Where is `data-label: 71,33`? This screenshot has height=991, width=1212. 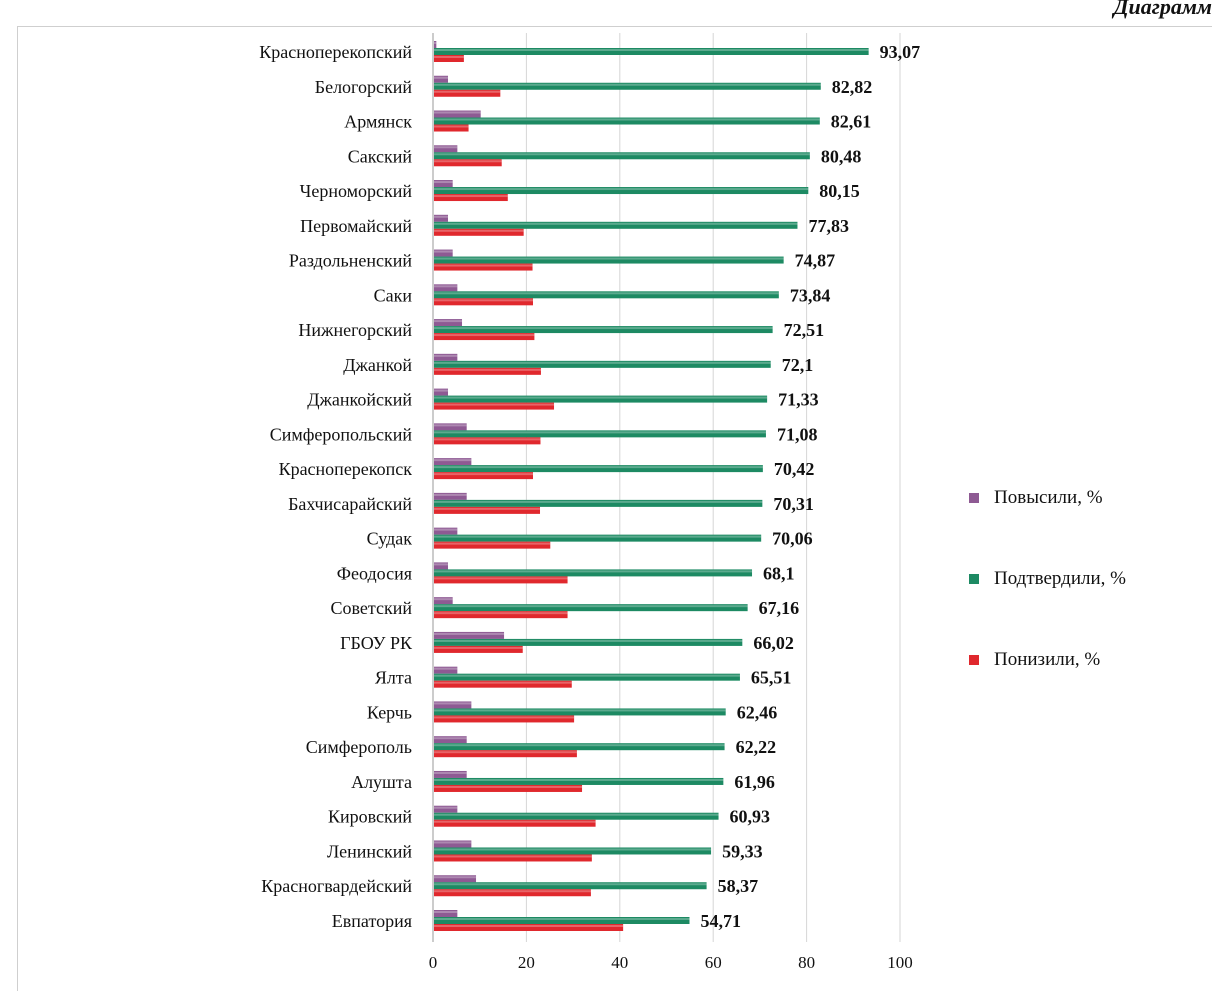 data-label: 71,33 is located at coordinates (798, 400).